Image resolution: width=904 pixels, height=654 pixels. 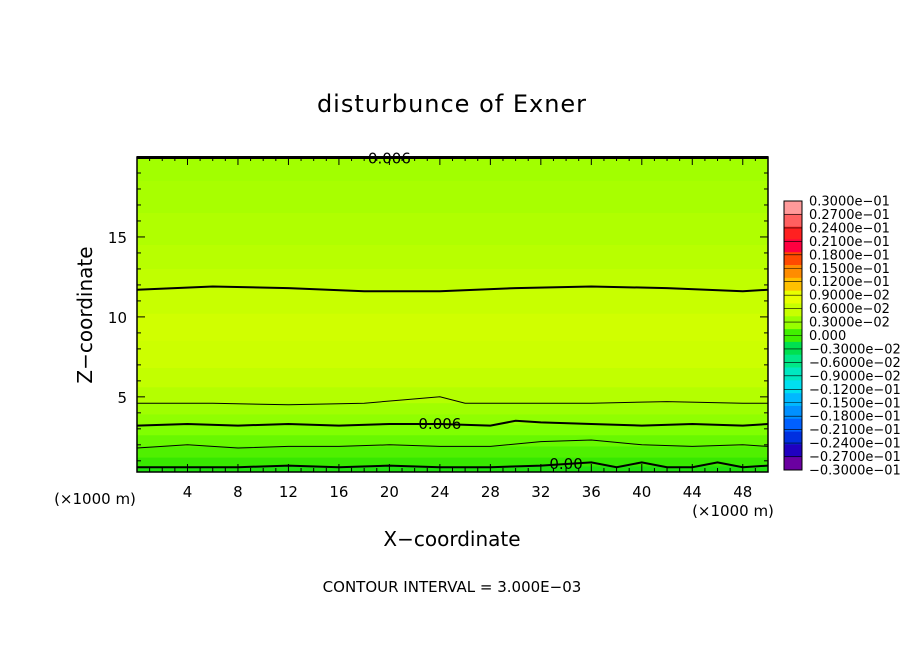 What do you see at coordinates (855, 471) in the screenshot?
I see `colorbar-label-20: −0.3000e−01` at bounding box center [855, 471].